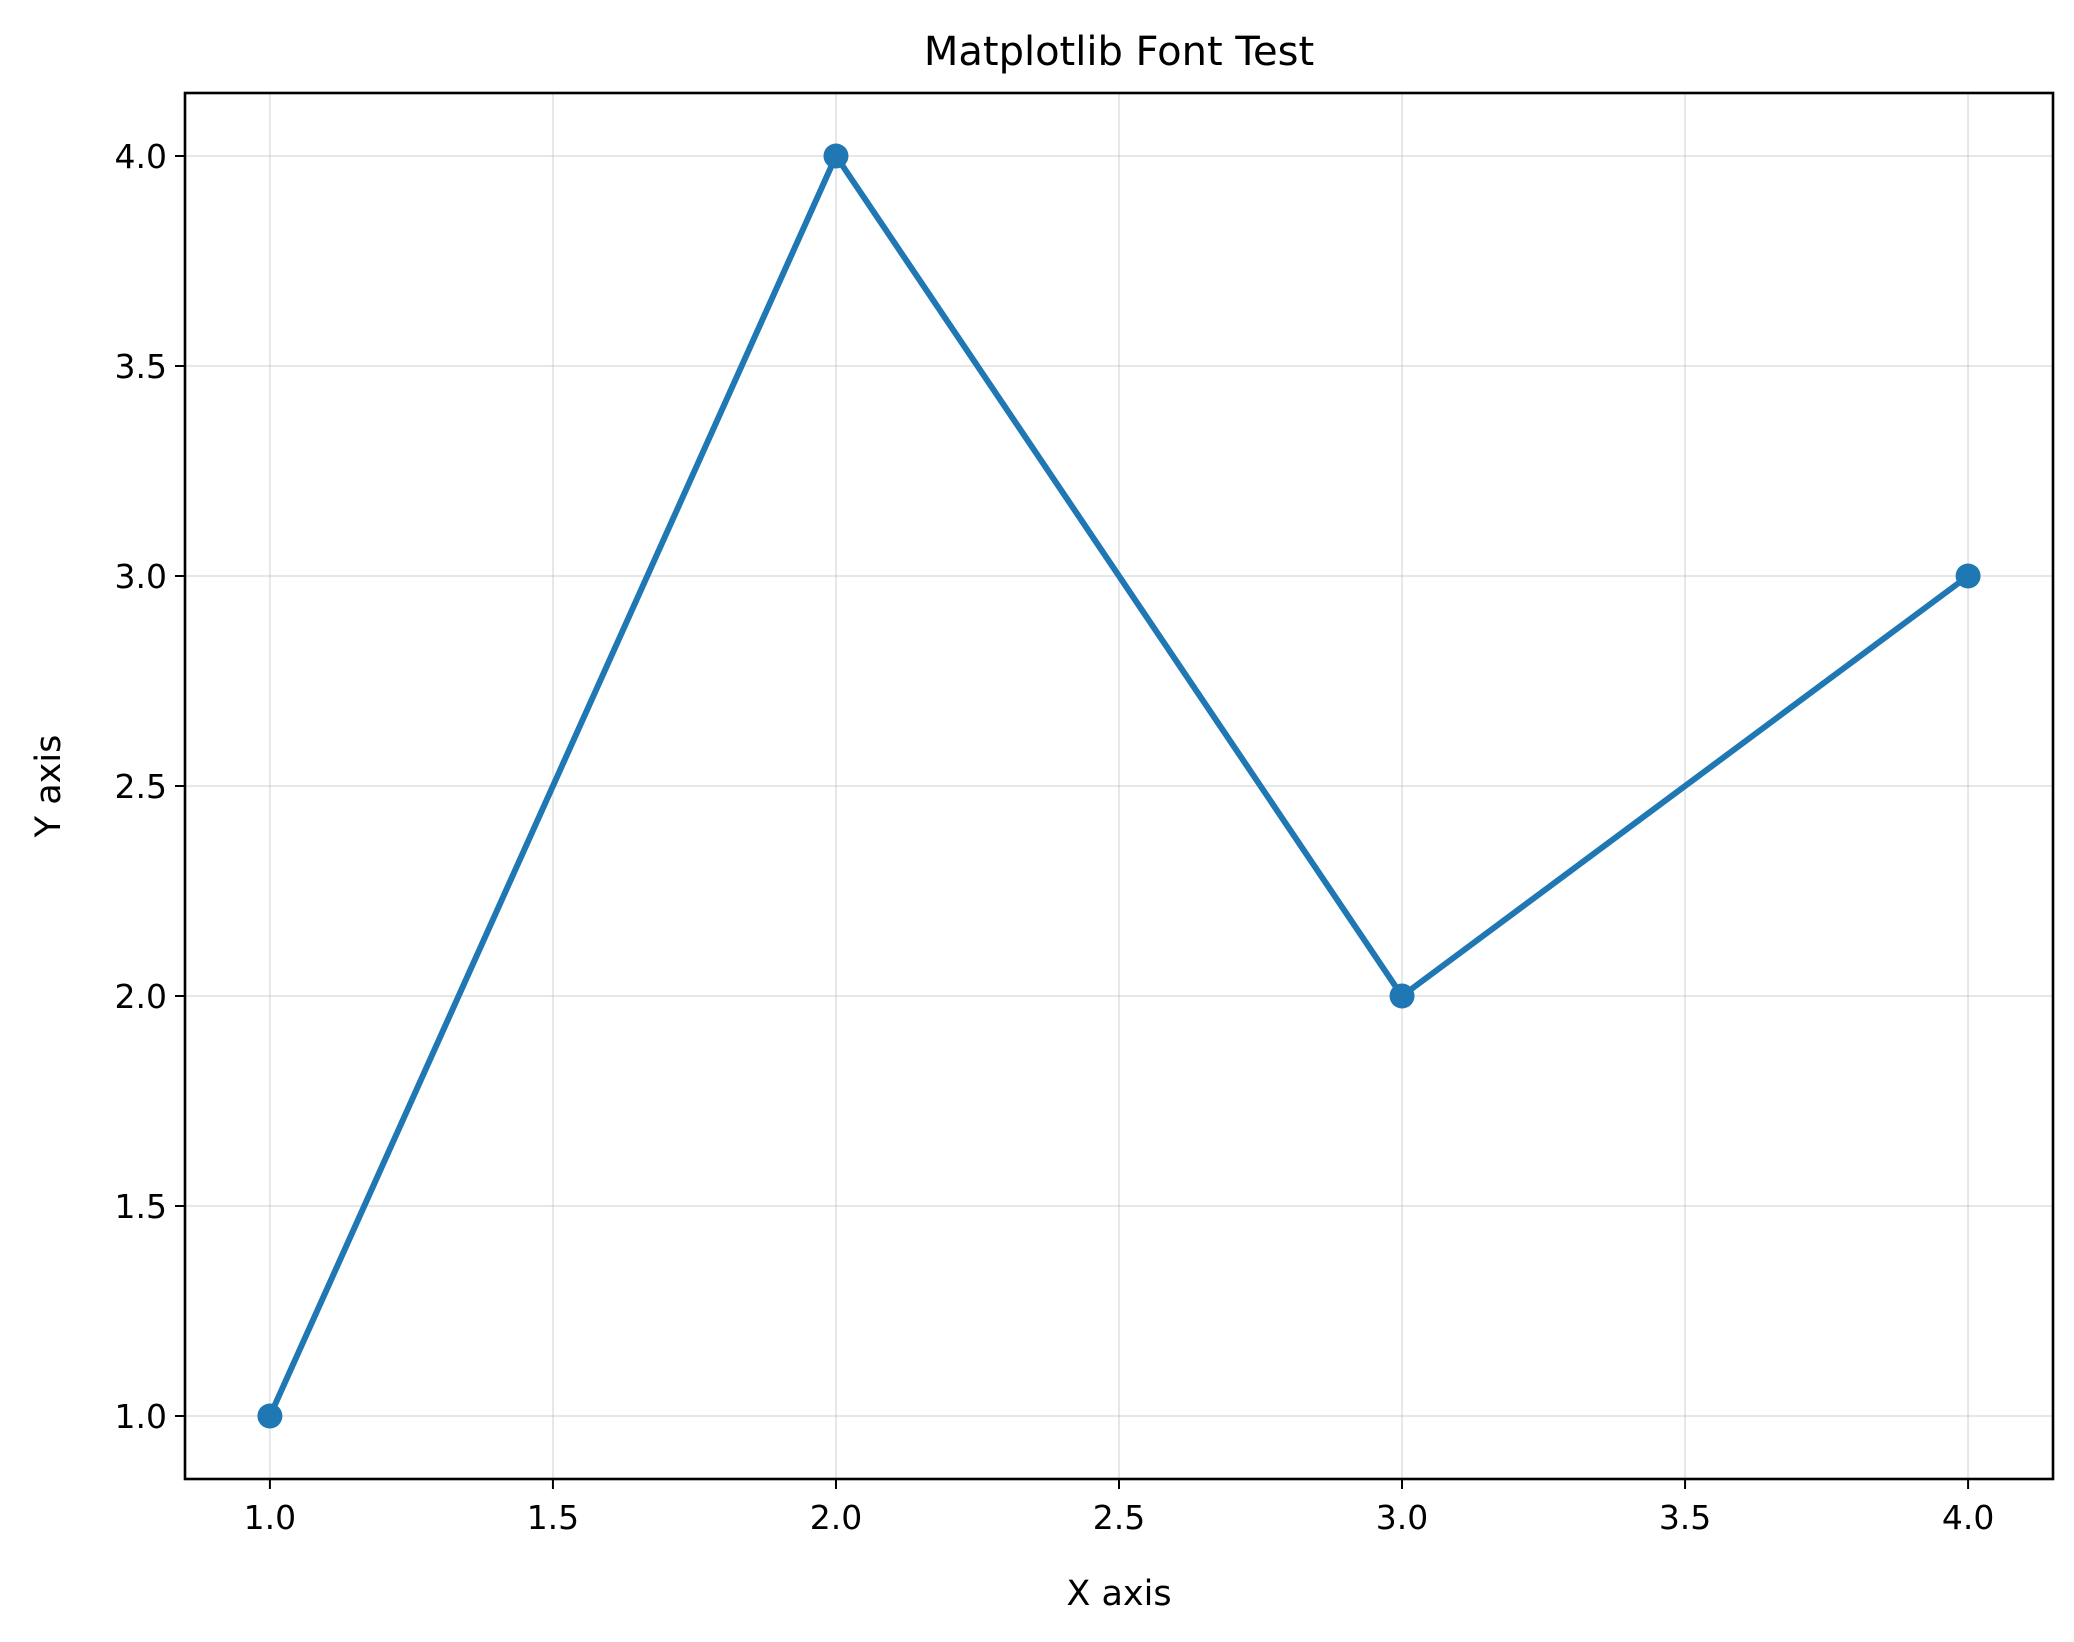 The width and height of the screenshot is (2074, 1642). What do you see at coordinates (141, 1416) in the screenshot?
I see `y-tick-label: 1.0` at bounding box center [141, 1416].